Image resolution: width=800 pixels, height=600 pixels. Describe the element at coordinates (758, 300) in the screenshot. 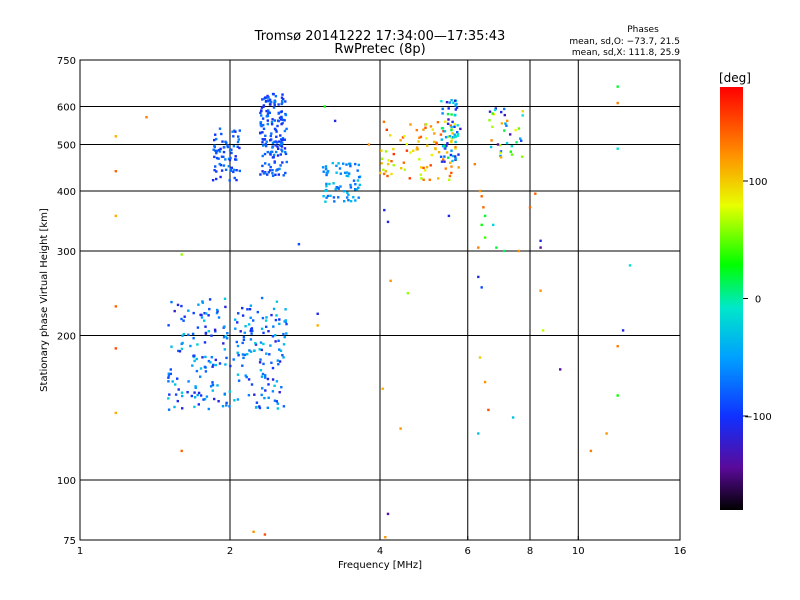

I see `colorbar-tick-label: 0` at that location.